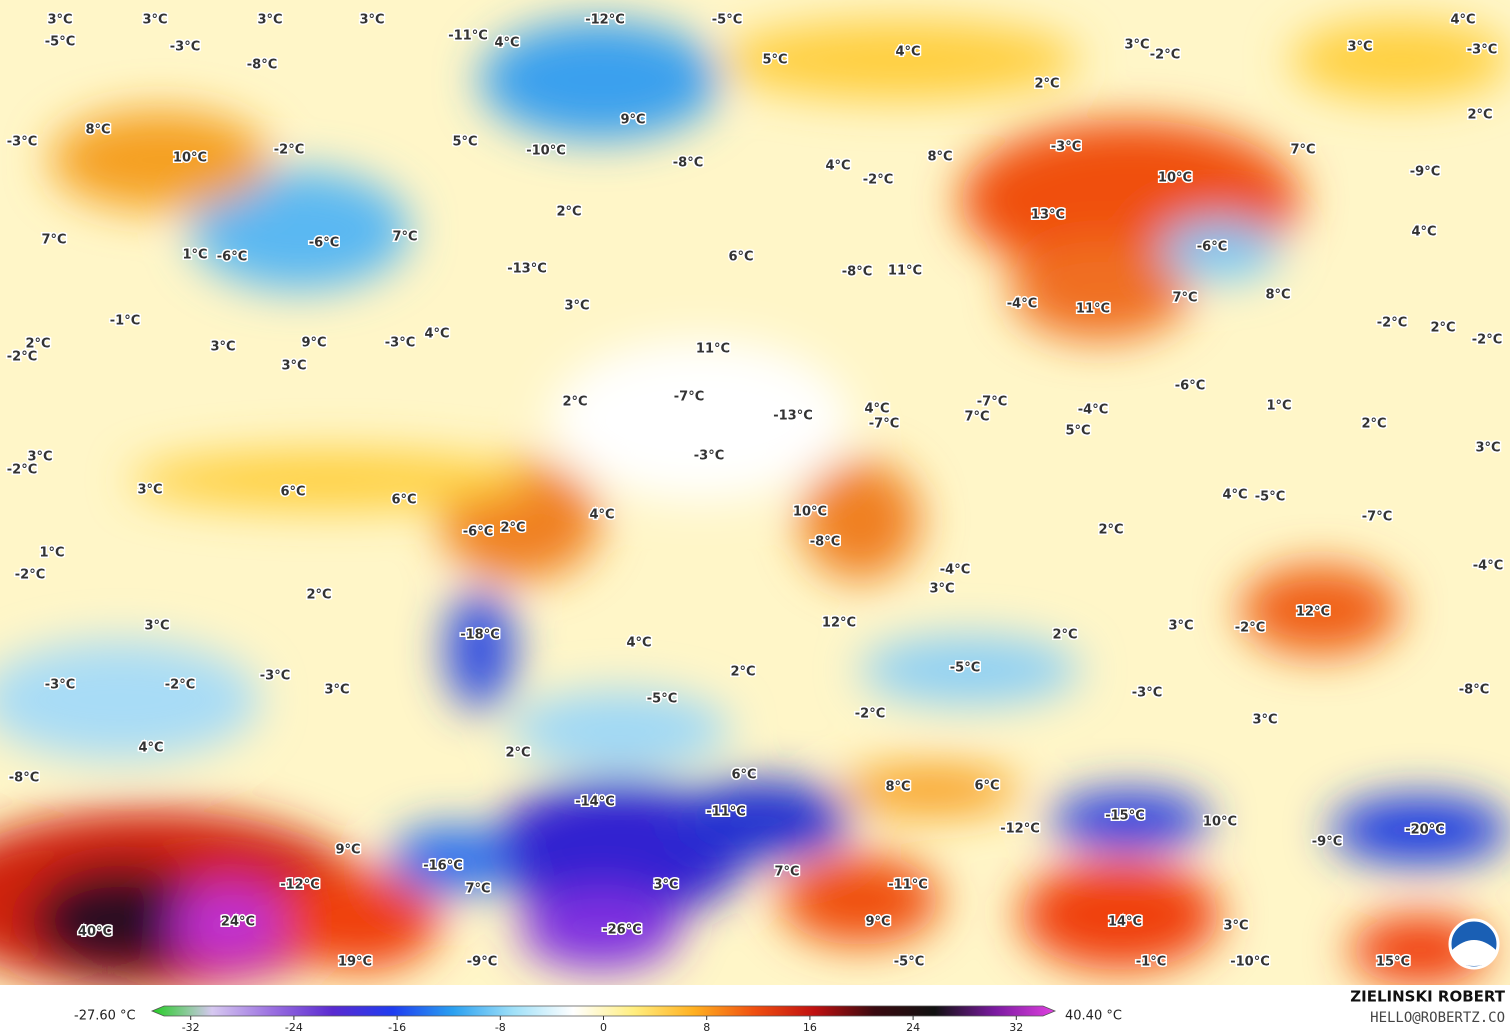  What do you see at coordinates (622, 930) in the screenshot?
I see `temperature-label: -26°C` at bounding box center [622, 930].